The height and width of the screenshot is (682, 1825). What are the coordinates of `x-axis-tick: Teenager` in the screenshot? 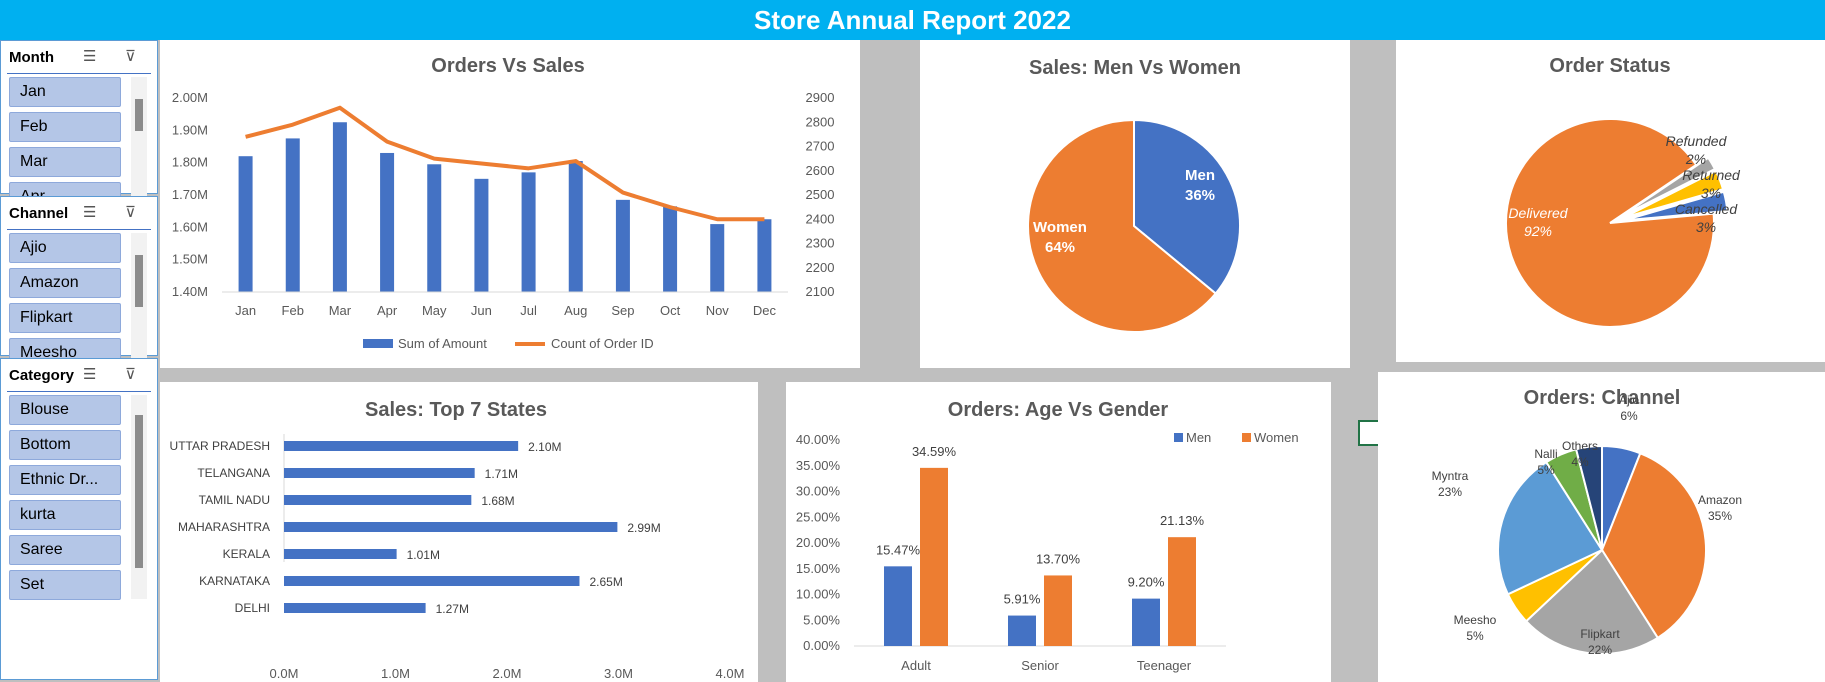 It's located at (1164, 665).